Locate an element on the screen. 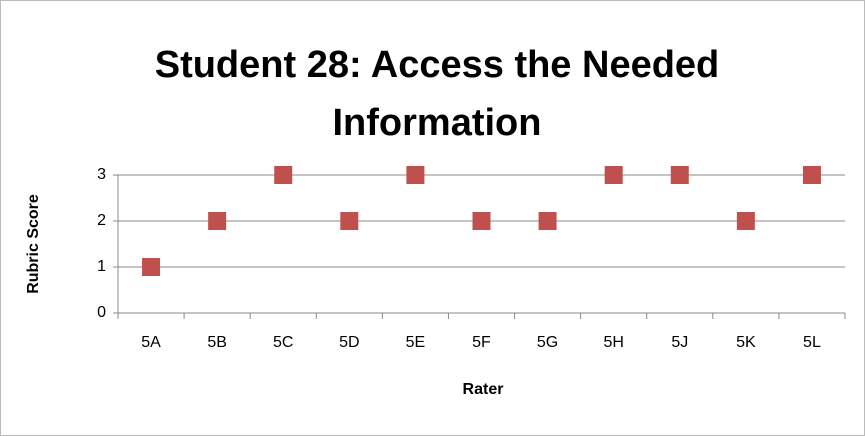 The image size is (865, 436). x-tick-label: 5H is located at coordinates (613, 342).